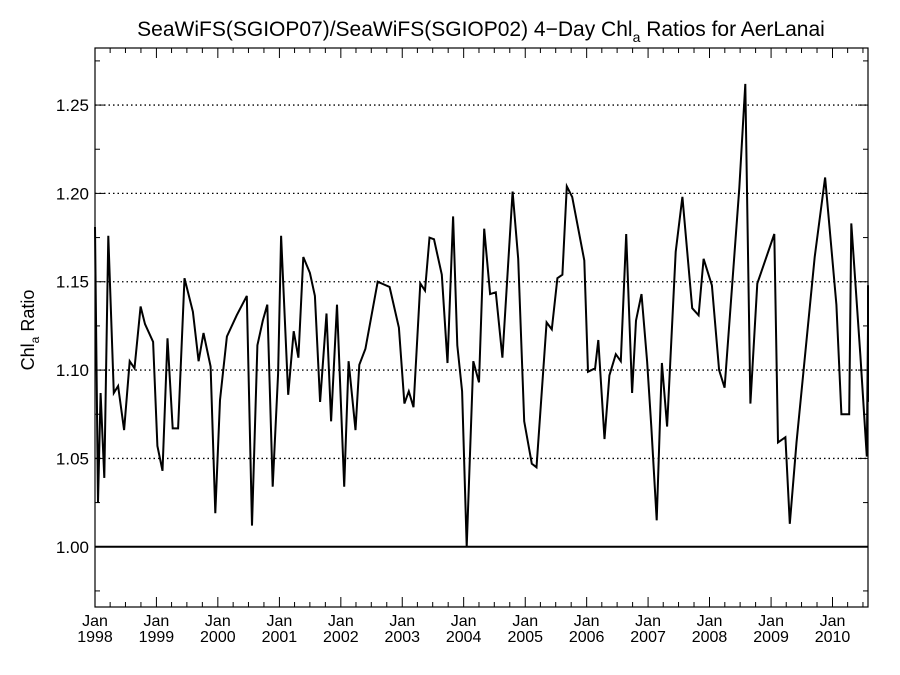 The height and width of the screenshot is (675, 900). Describe the element at coordinates (525, 637) in the screenshot. I see `x-tick-year-2005: 2005` at that location.